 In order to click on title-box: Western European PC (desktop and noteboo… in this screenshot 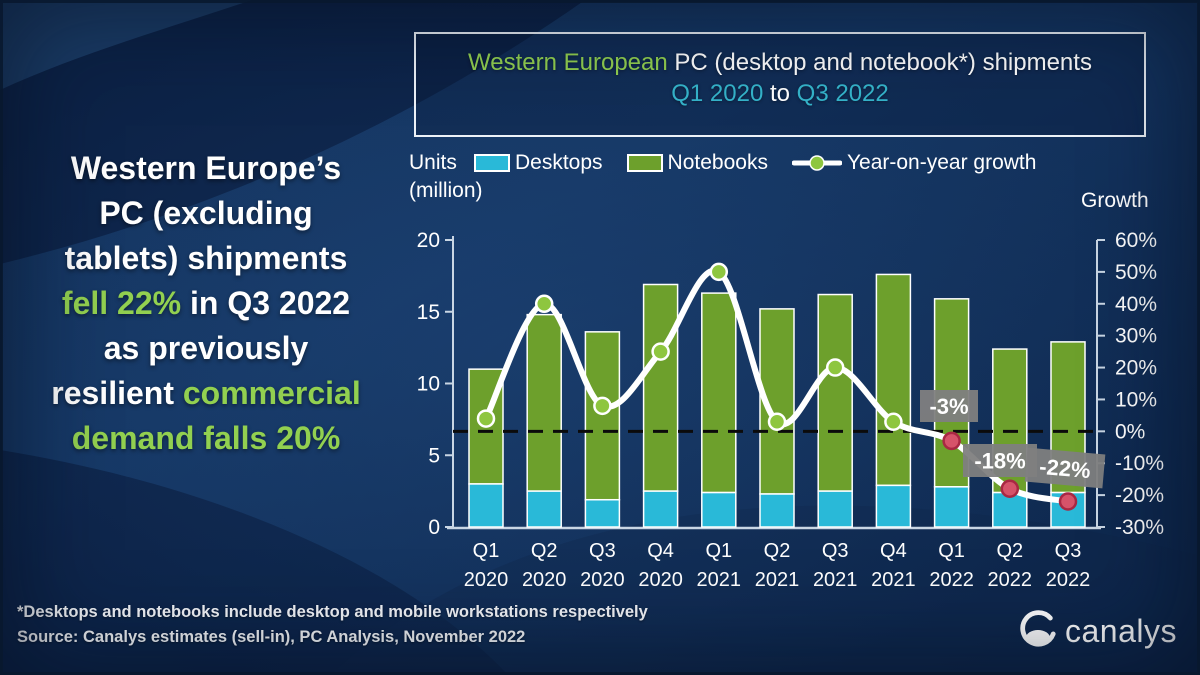, I will do `click(780, 84)`.